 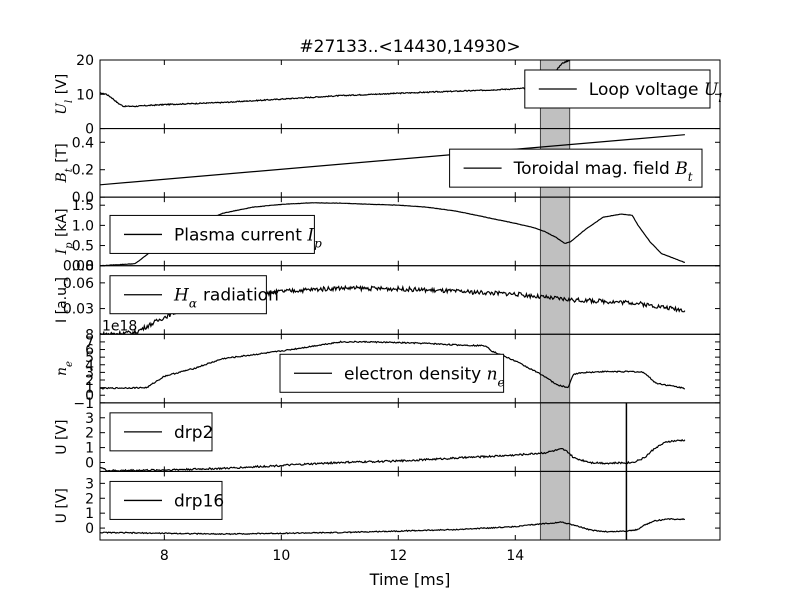 I want to click on y-tick-label: 1.5, so click(x=83, y=206).